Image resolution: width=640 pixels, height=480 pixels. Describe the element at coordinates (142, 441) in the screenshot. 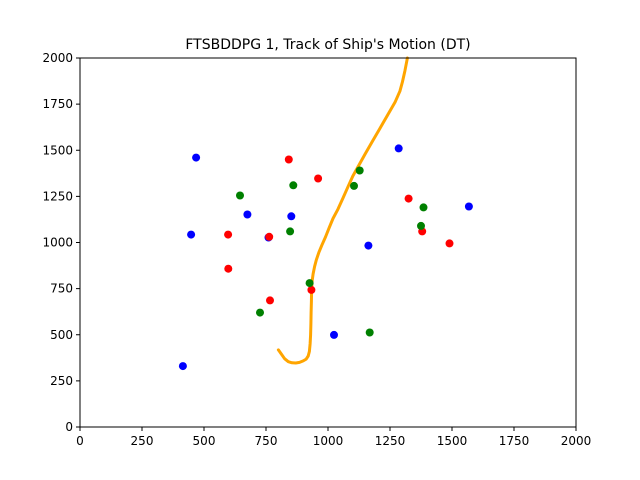

I see `x-tick-label: 250` at that location.